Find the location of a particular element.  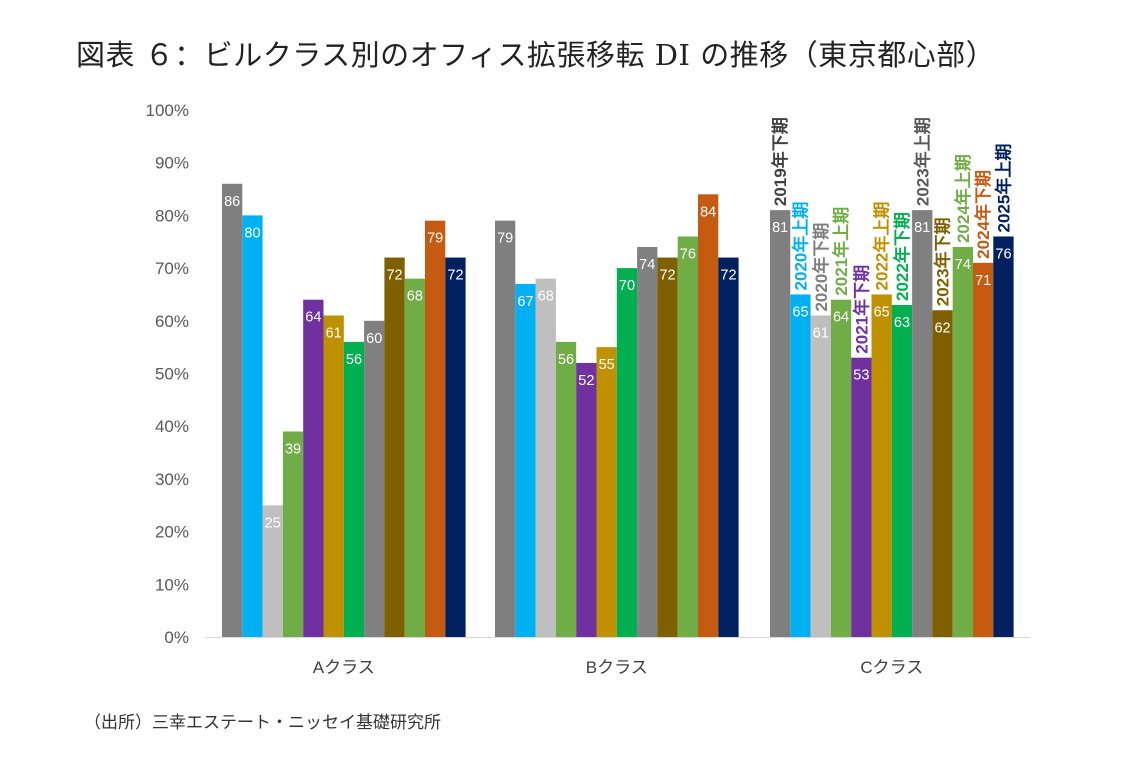

series-name-label: 2022年下期 is located at coordinates (902, 256).